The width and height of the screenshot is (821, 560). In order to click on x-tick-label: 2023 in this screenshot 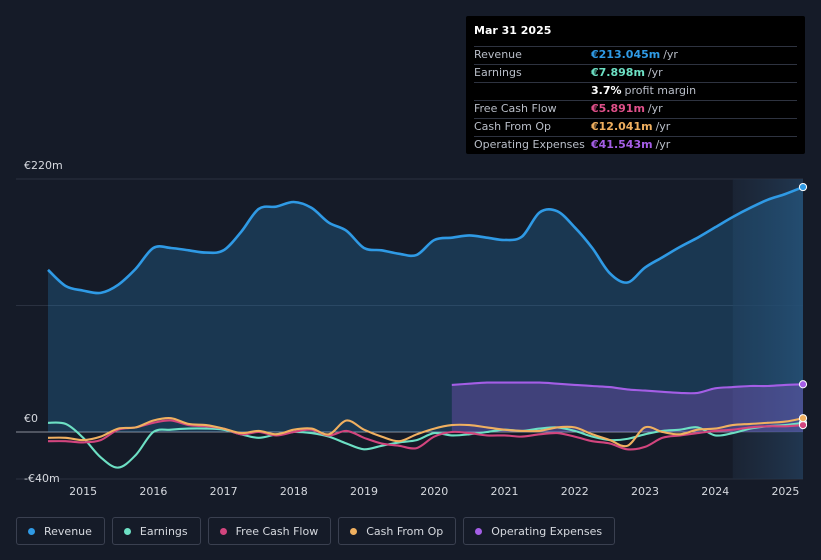, I will do `click(645, 491)`.